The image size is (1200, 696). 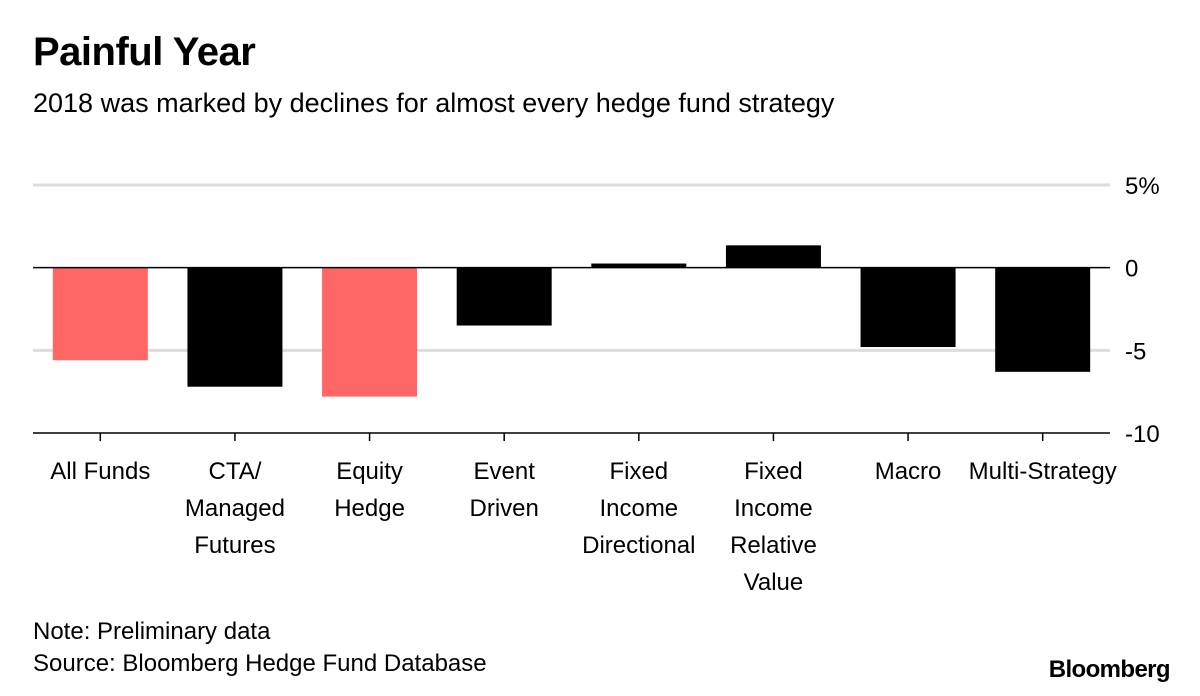 What do you see at coordinates (638, 545) in the screenshot?
I see `category-label: Directional` at bounding box center [638, 545].